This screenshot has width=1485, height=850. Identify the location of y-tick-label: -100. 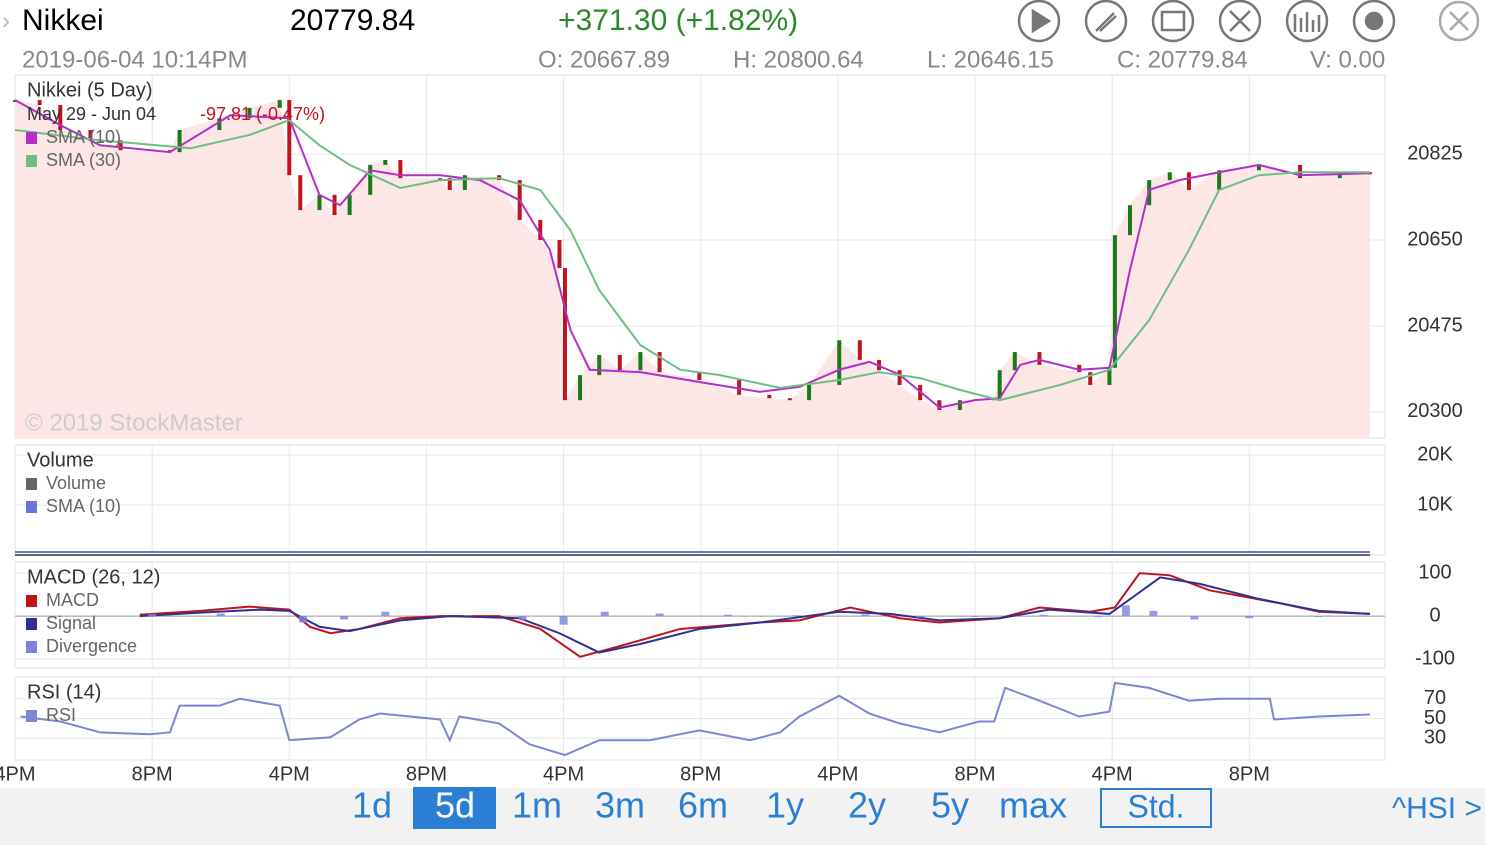
(1435, 658).